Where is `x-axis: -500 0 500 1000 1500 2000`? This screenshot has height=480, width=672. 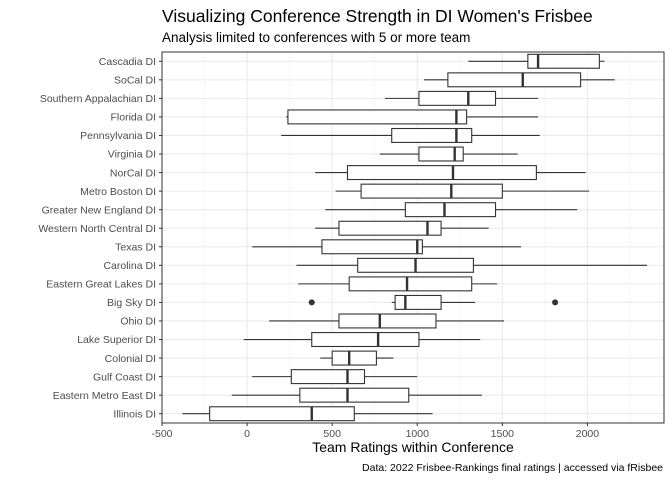
x-axis: -500 0 500 1000 1500 2000 is located at coordinates (375, 431).